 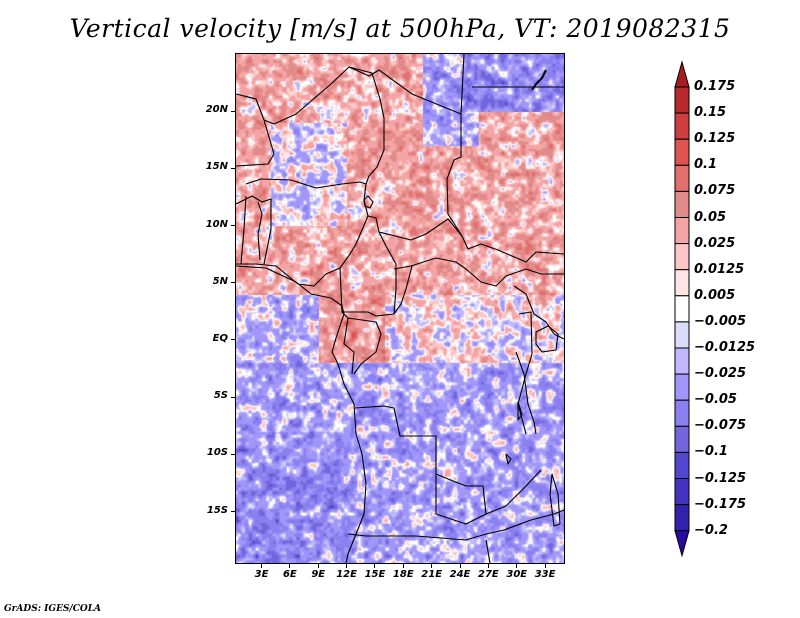 What do you see at coordinates (711, 530) in the screenshot?
I see `colorbar-label: −0.2` at bounding box center [711, 530].